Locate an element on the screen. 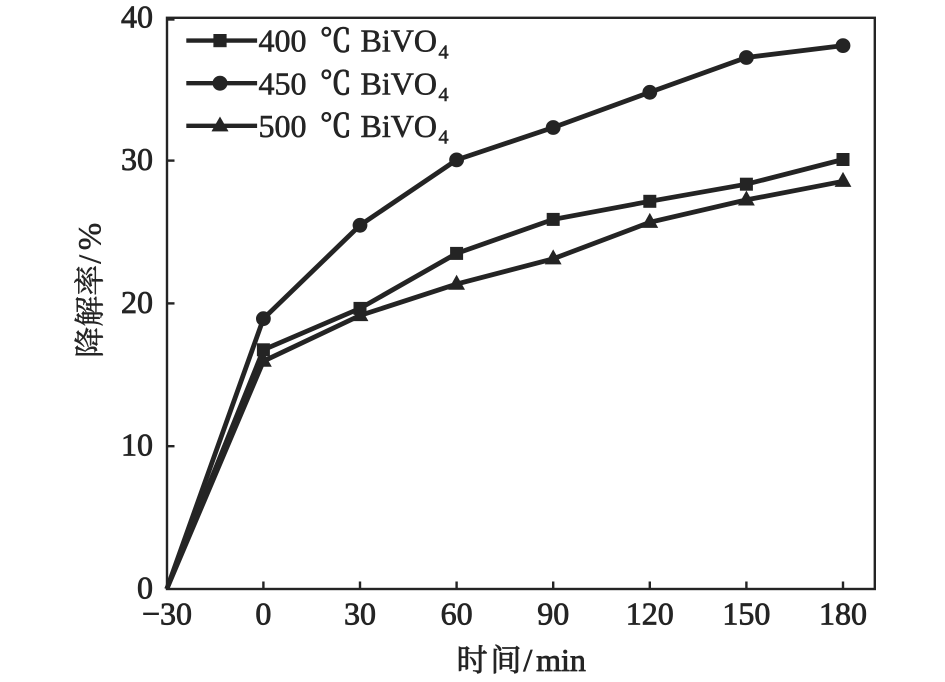  svg-text: 500 is located at coordinates (283, 126).